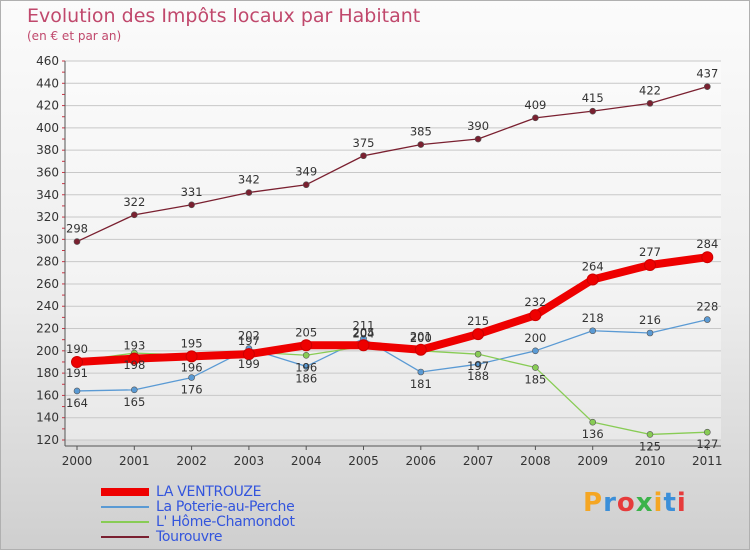 The width and height of the screenshot is (750, 550). What do you see at coordinates (77, 461) in the screenshot?
I see `x-tick-label: 2000` at bounding box center [77, 461].